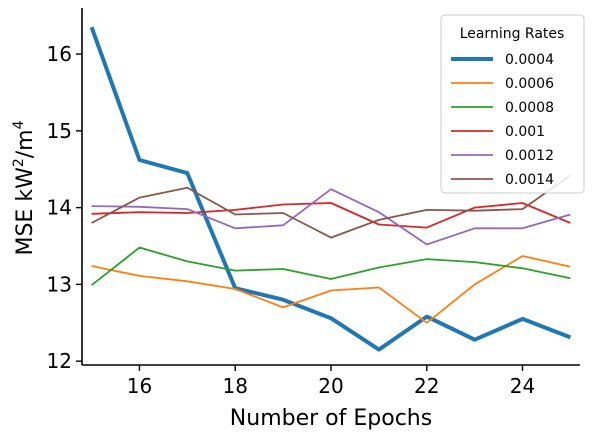 This screenshot has width=595, height=440. I want to click on series-line-0.0006, so click(331, 289).